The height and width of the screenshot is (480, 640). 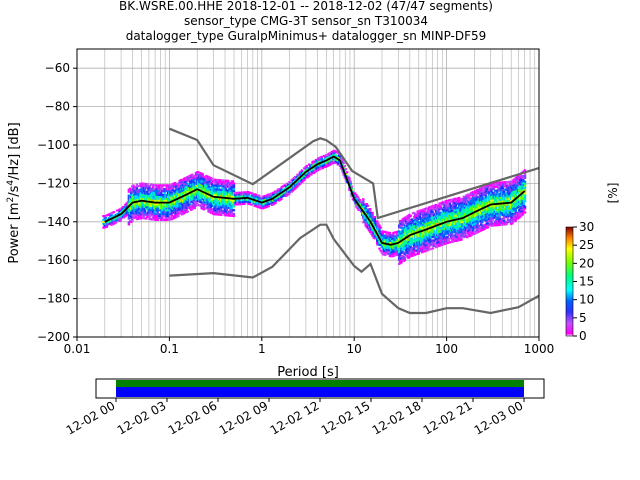 What do you see at coordinates (586, 263) in the screenshot?
I see `colorbar-tick-label: 20` at bounding box center [586, 263].